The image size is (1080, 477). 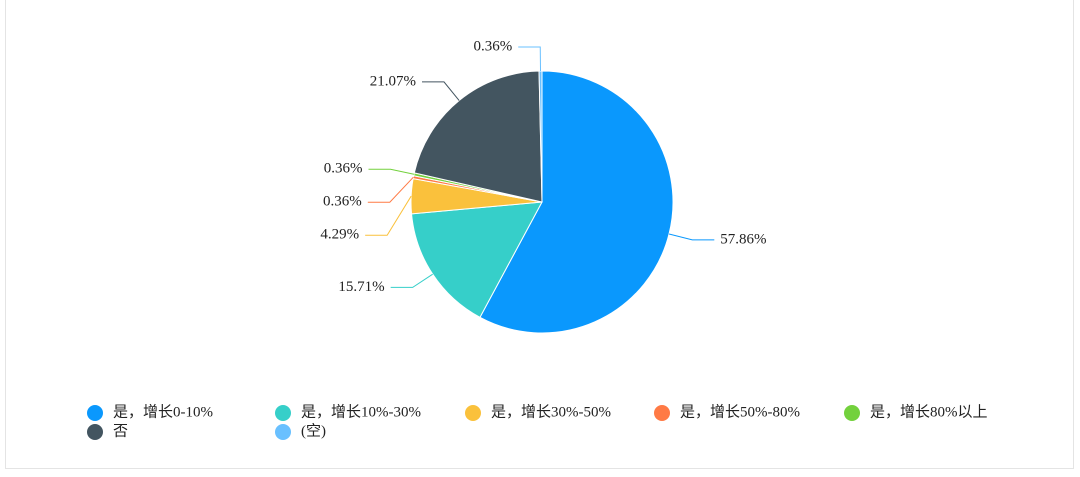 I want to click on legend-label: (空), so click(x=313, y=430).